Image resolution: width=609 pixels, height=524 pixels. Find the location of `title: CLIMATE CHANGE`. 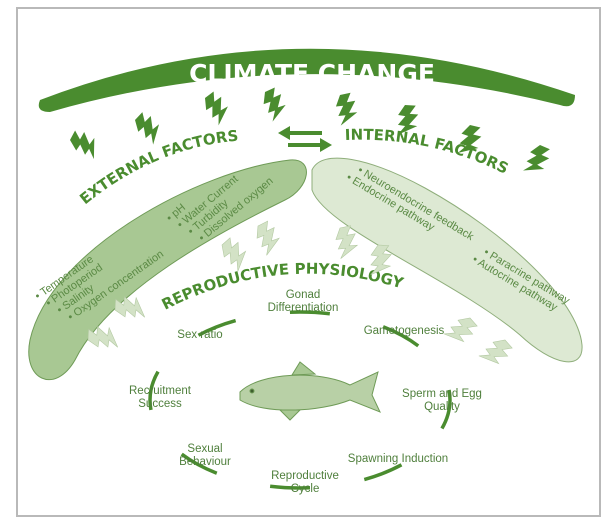

title: CLIMATE CHANGE is located at coordinates (312, 73).